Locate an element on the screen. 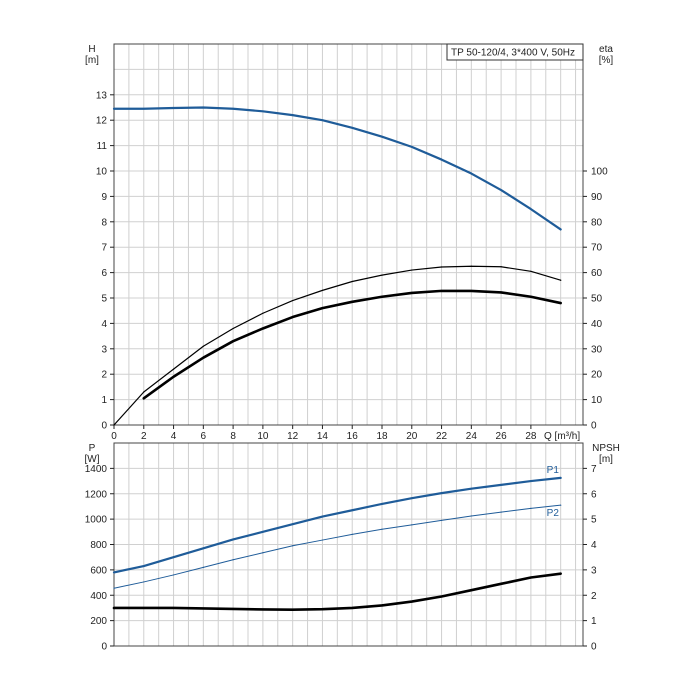  x-tick-label: 4 is located at coordinates (174, 436).